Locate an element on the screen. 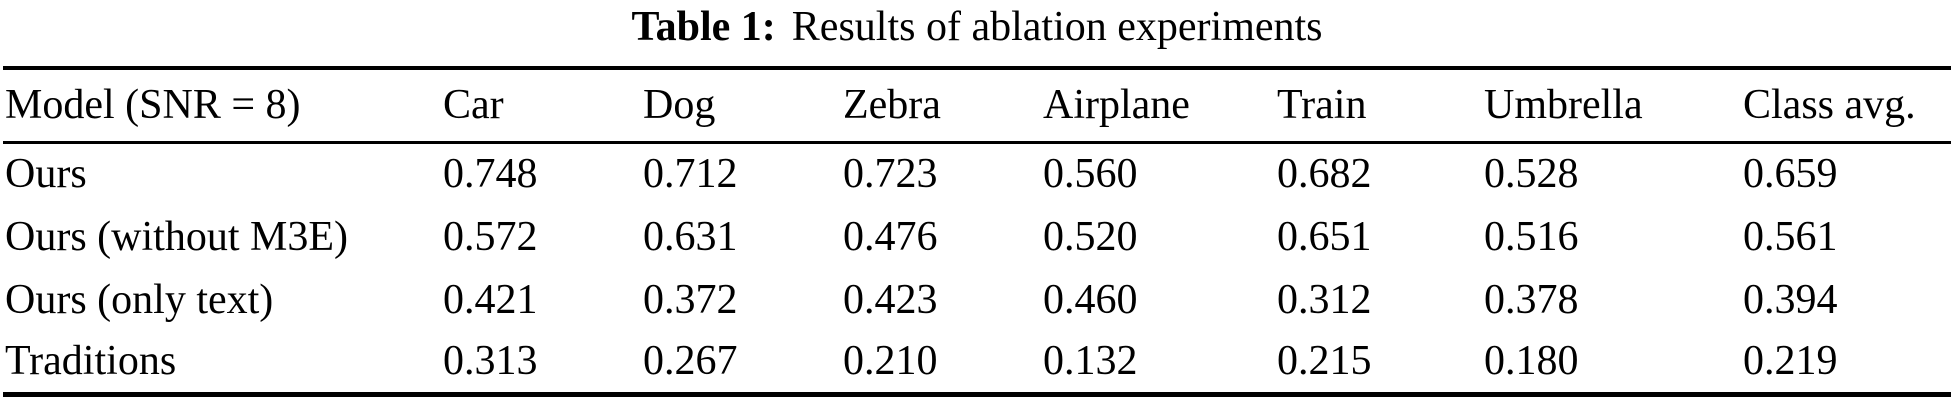  column-header-zebra: Zebra is located at coordinates (943, 106).